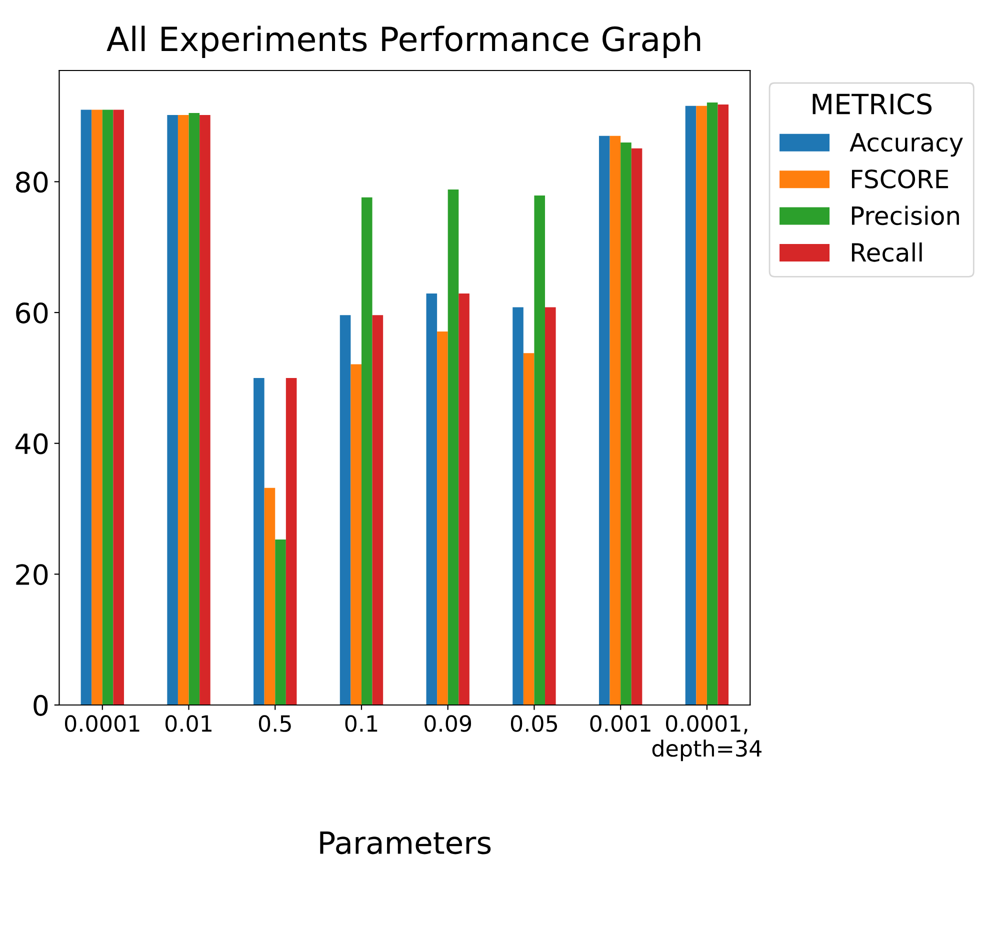 This screenshot has width=987, height=940. Describe the element at coordinates (32, 182) in the screenshot. I see `y-tick-label: 80` at that location.